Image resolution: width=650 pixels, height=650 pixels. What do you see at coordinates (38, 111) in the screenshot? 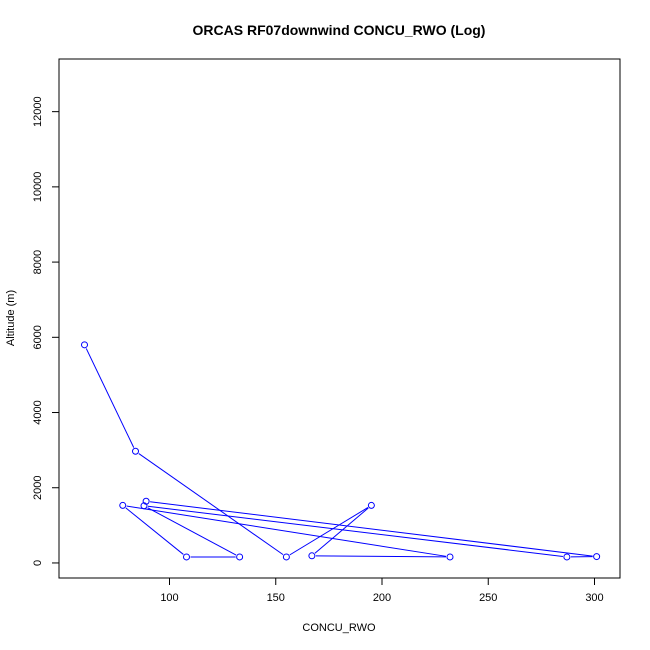
I see `y-tick-label: 12000` at bounding box center [38, 111].